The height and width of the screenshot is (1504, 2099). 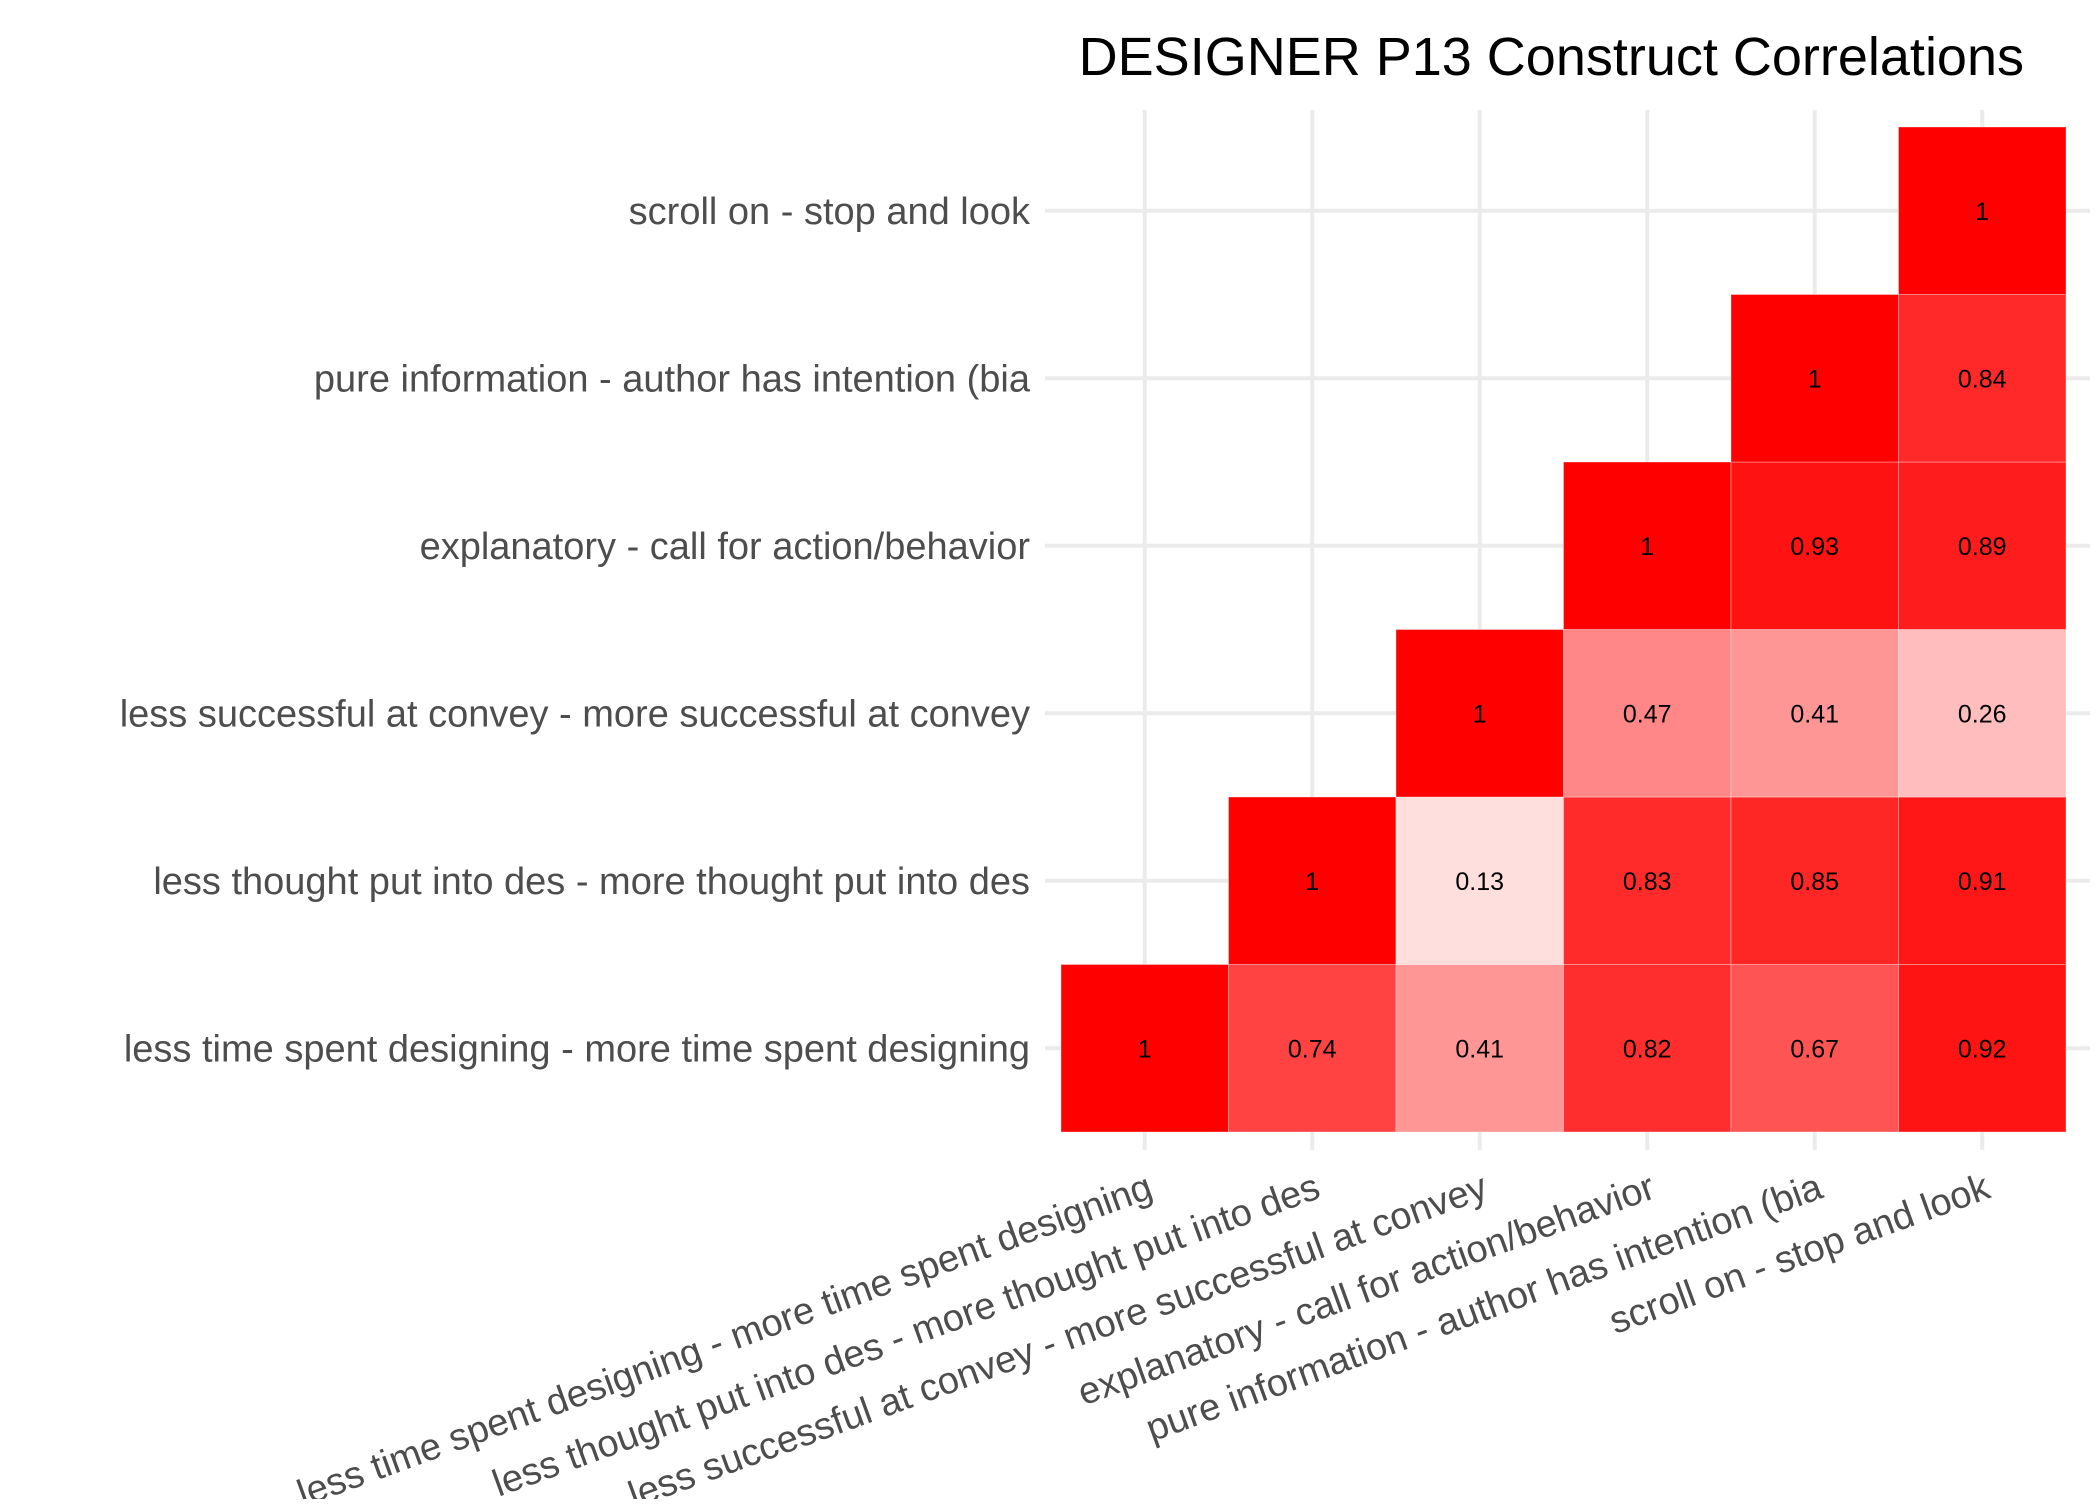 I want to click on cell-value-label: 0.47, so click(x=1647, y=714).